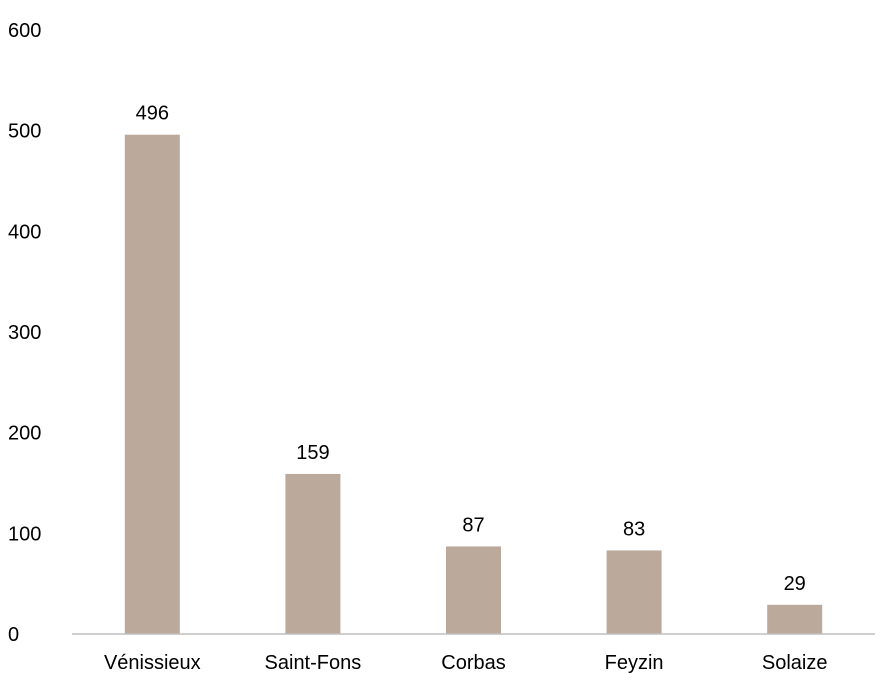 The height and width of the screenshot is (680, 875). Describe the element at coordinates (24, 534) in the screenshot. I see `y-tick-label: 100` at that location.